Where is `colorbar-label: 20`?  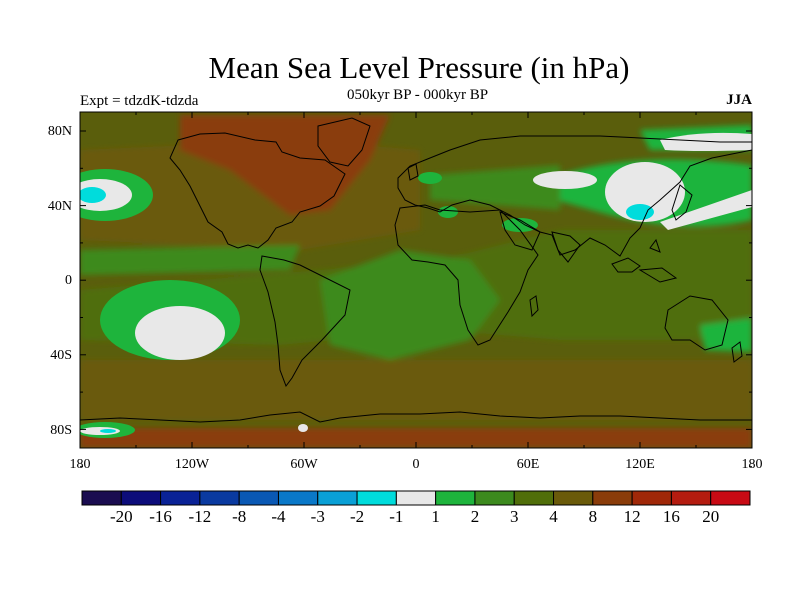
colorbar-label: 20 is located at coordinates (711, 516).